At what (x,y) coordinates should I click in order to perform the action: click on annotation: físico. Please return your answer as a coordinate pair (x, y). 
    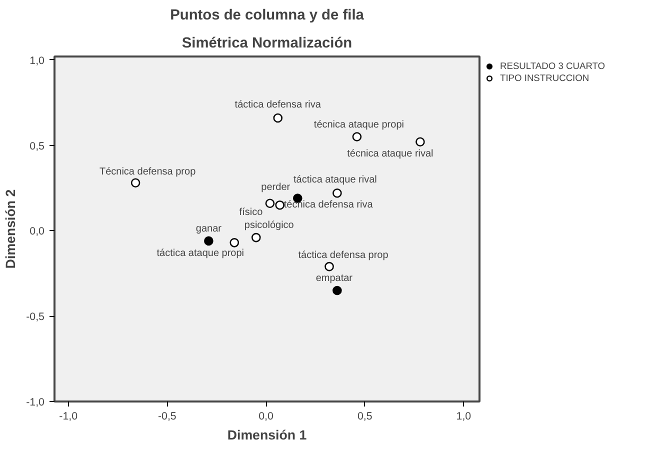
    Looking at the image, I should click on (251, 212).